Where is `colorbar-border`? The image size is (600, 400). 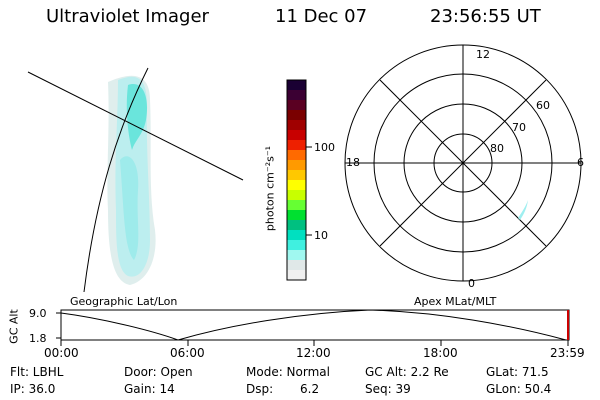
colorbar-border is located at coordinates (296, 180).